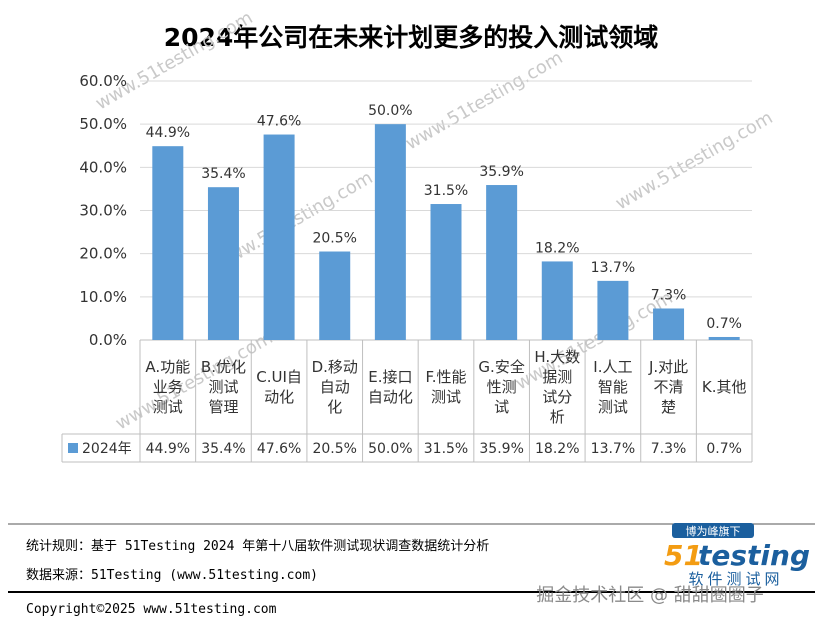 The image size is (823, 623). I want to click on y-axis-ticks: 0.0% 10.0% 20.0% 30.0% 40.0% 50.0% 60.0%, so click(103, 210).